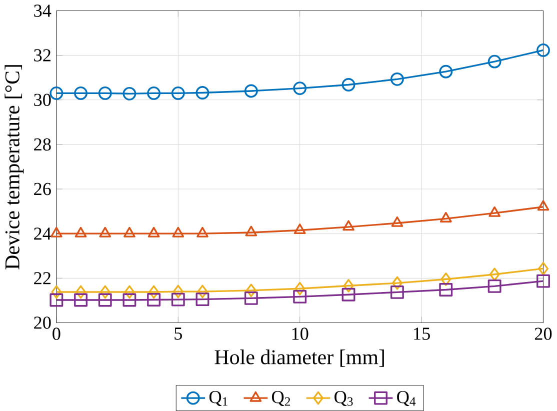 This screenshot has height=411, width=557. I want to click on legend-label: Q$_{1}$, so click(218, 398).